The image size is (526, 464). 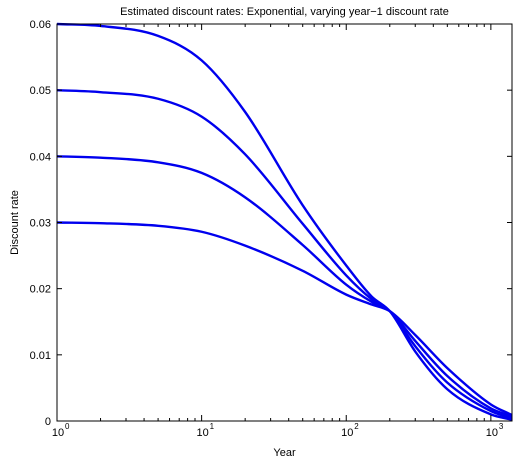 What do you see at coordinates (356, 426) in the screenshot?
I see `x-tick-exponent: 2` at bounding box center [356, 426].